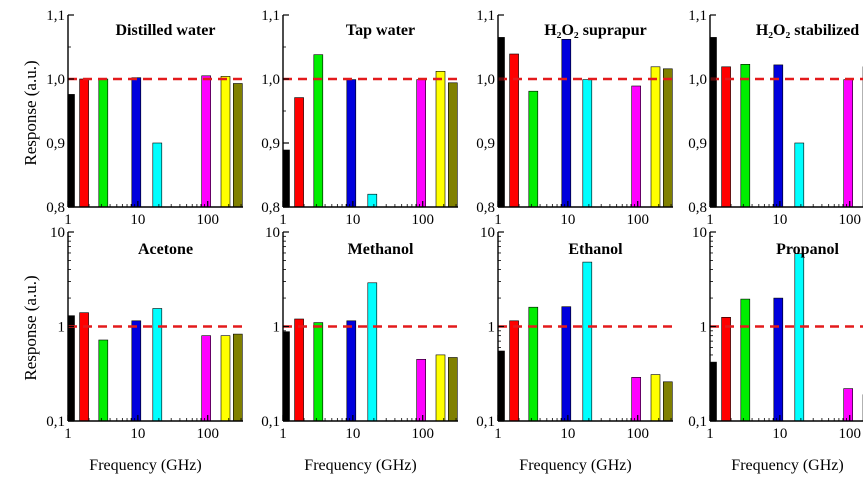 The height and width of the screenshot is (478, 863). What do you see at coordinates (787, 465) in the screenshot?
I see `x-axis-label-propanol: Frequency (GHz)` at bounding box center [787, 465].